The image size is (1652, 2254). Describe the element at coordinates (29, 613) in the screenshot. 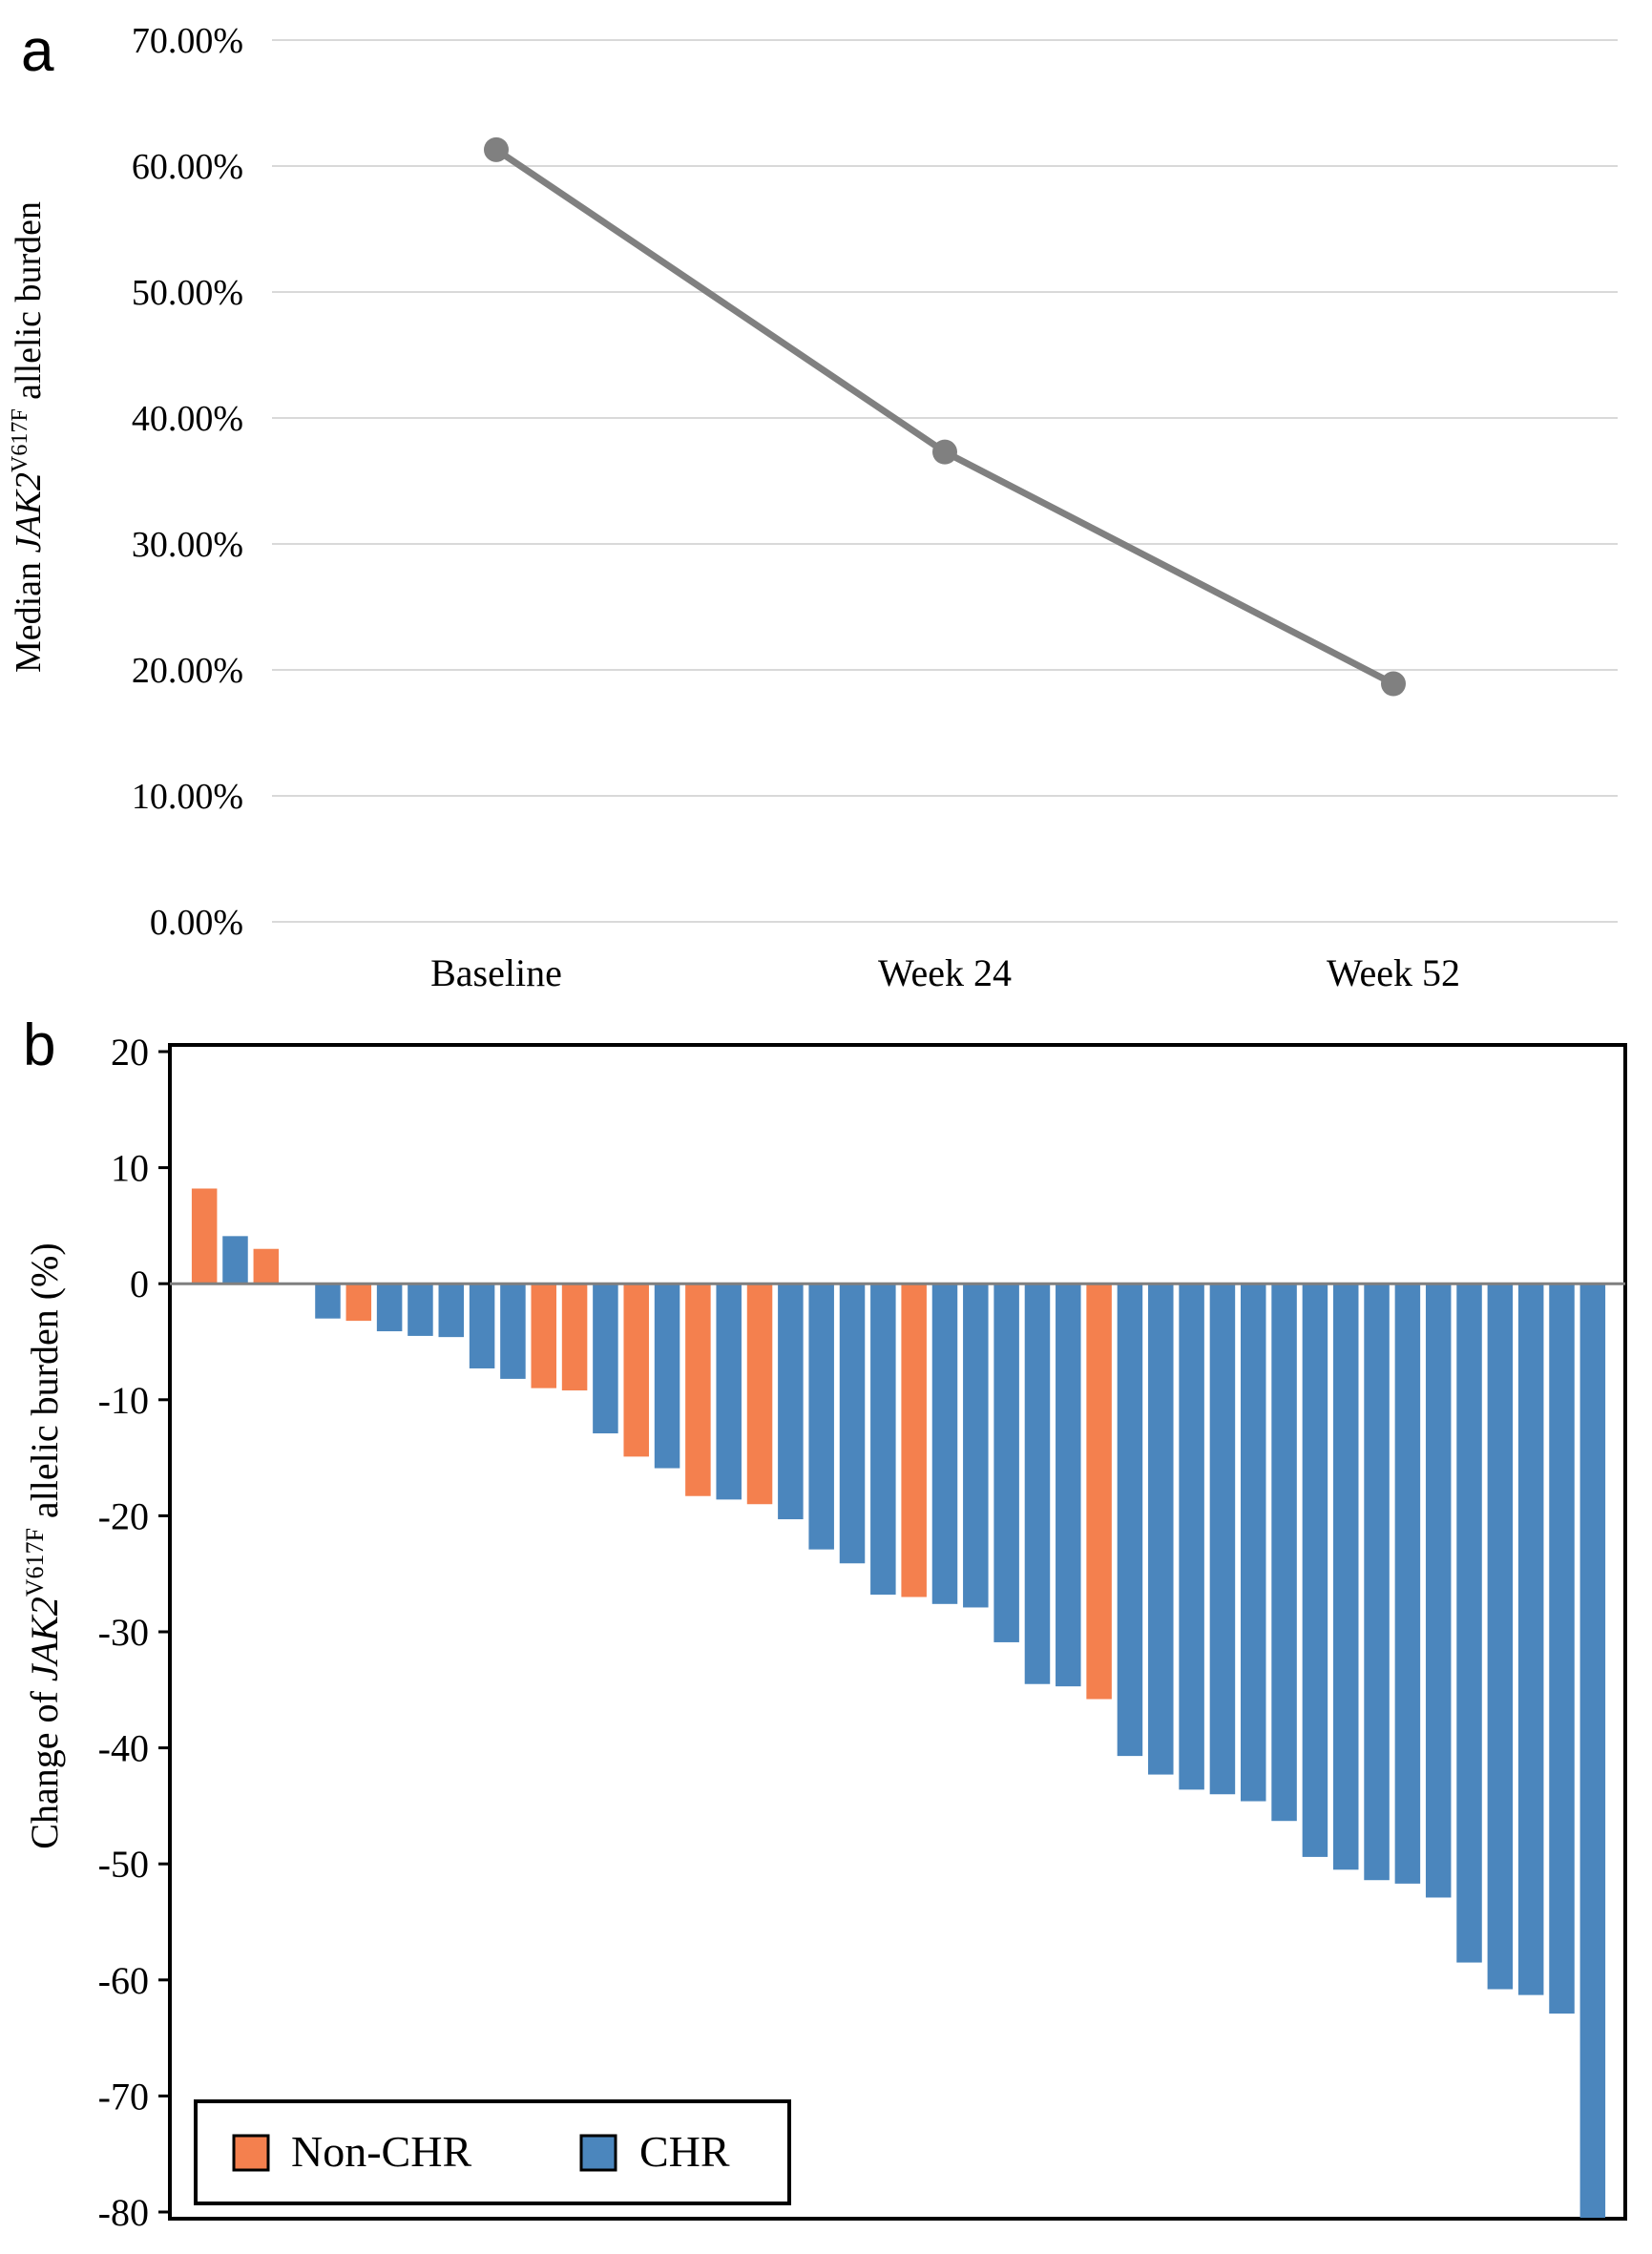

I see `y-axis-label-prefix: Median` at that location.